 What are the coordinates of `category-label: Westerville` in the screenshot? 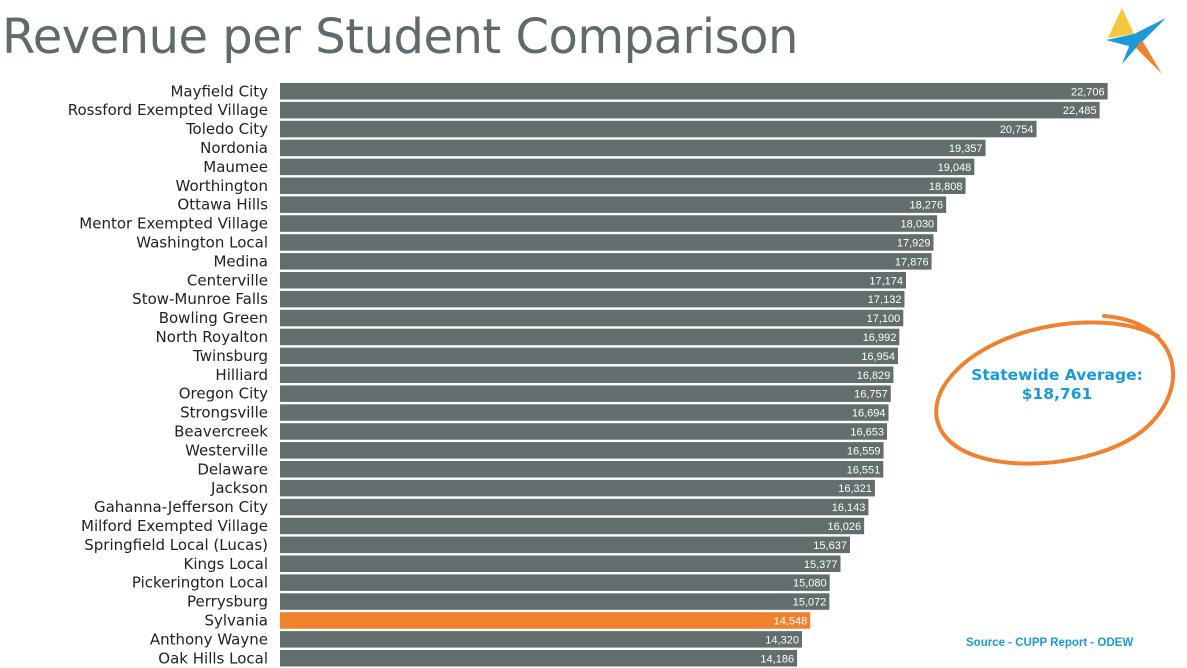 It's located at (226, 450).